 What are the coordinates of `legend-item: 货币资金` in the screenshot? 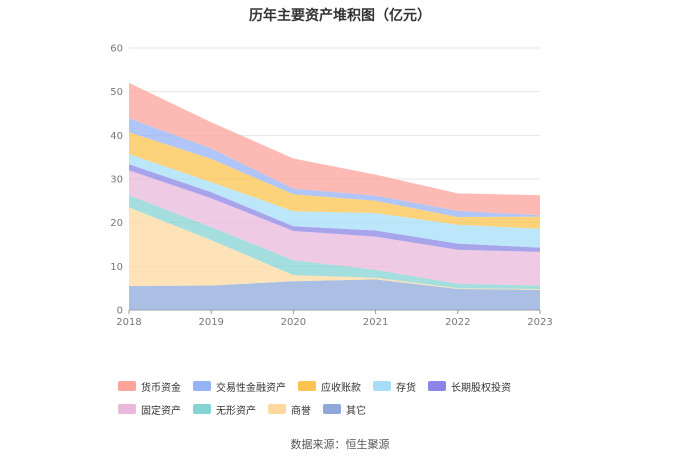 It's located at (149, 386).